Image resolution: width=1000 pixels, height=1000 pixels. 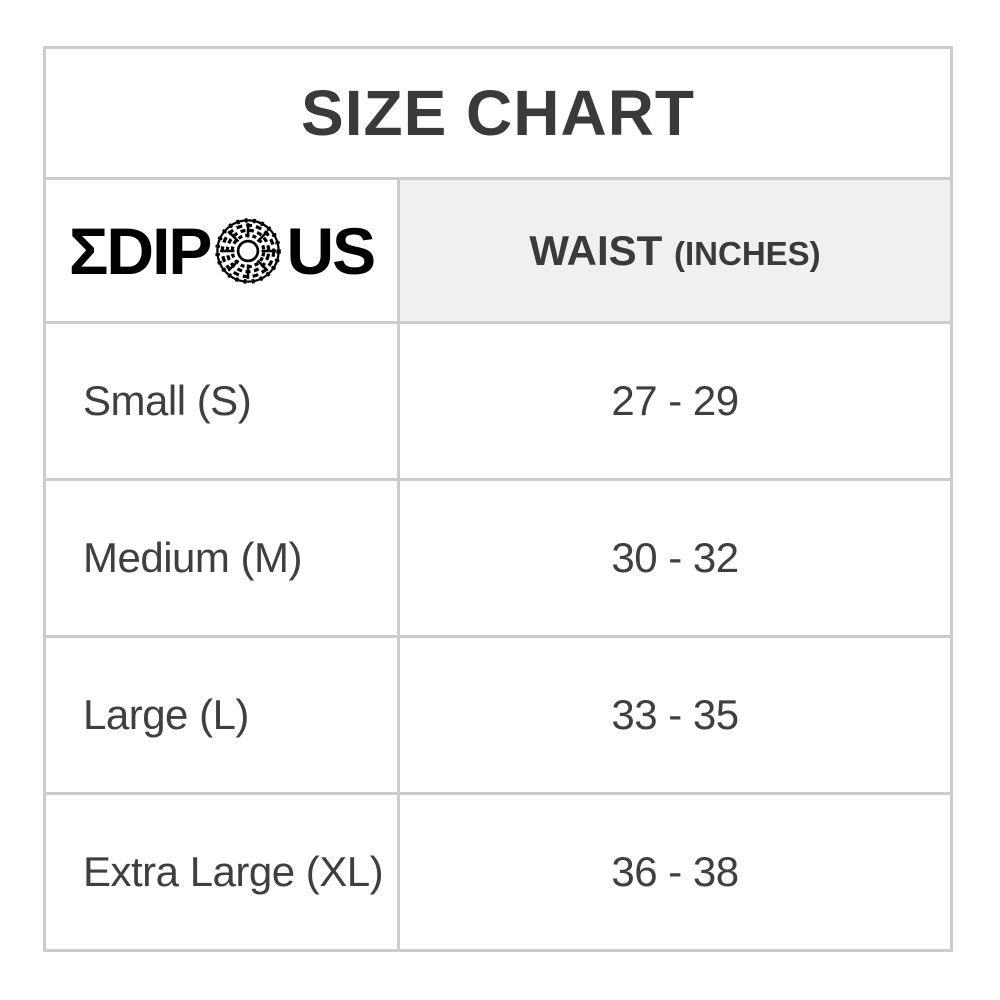 What do you see at coordinates (166, 714) in the screenshot?
I see `size-label: Large (L)` at bounding box center [166, 714].